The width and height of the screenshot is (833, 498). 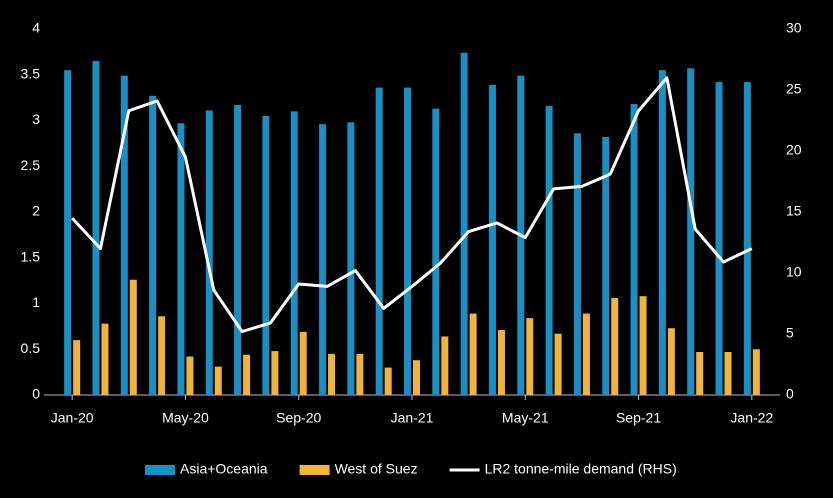 What do you see at coordinates (790, 333) in the screenshot?
I see `y2-tick-label: 5` at bounding box center [790, 333].